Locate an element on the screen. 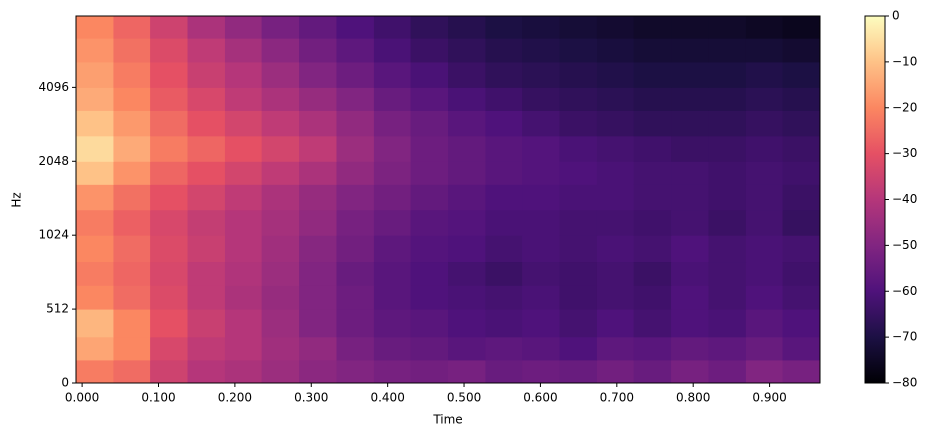 This screenshot has width=932, height=438. x-tick-label: 0.400 is located at coordinates (387, 398).